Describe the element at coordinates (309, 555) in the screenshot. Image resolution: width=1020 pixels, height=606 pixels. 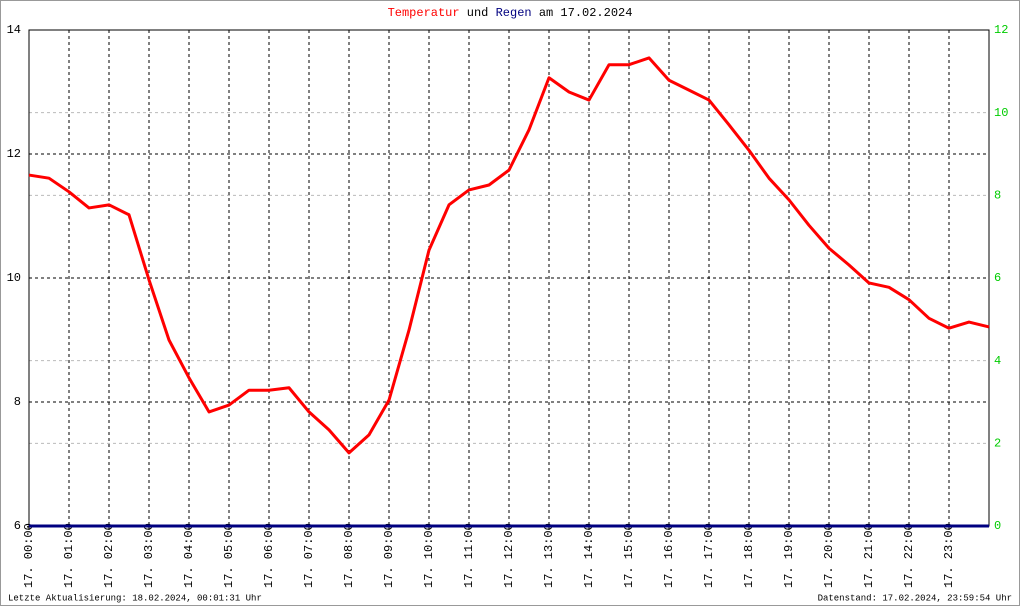
I see `x-tick-label: 17. 07:00` at that location.